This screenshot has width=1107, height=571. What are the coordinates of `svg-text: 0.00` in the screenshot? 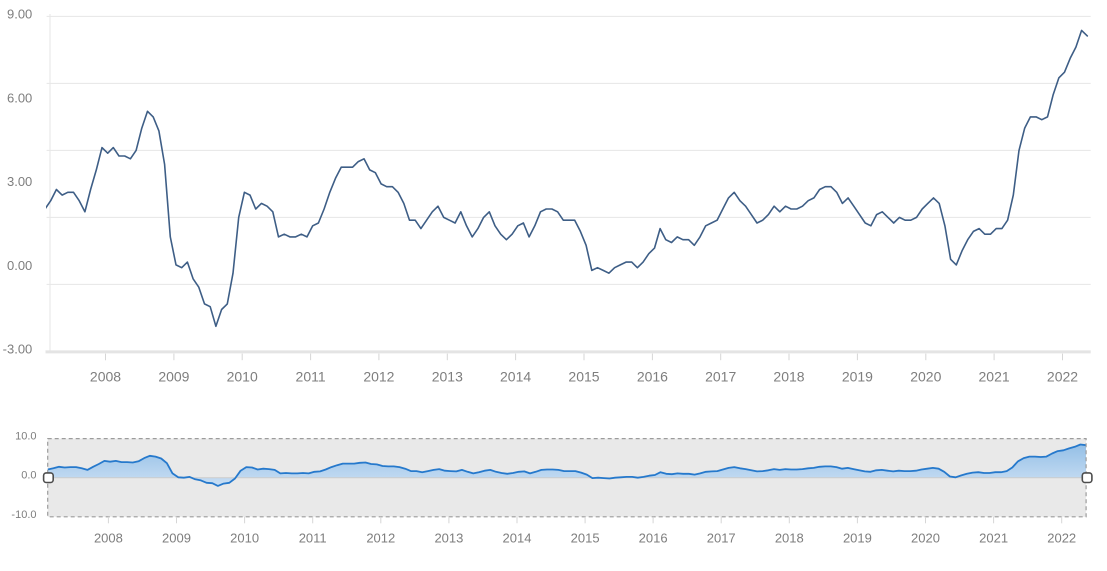 It's located at (19, 265).